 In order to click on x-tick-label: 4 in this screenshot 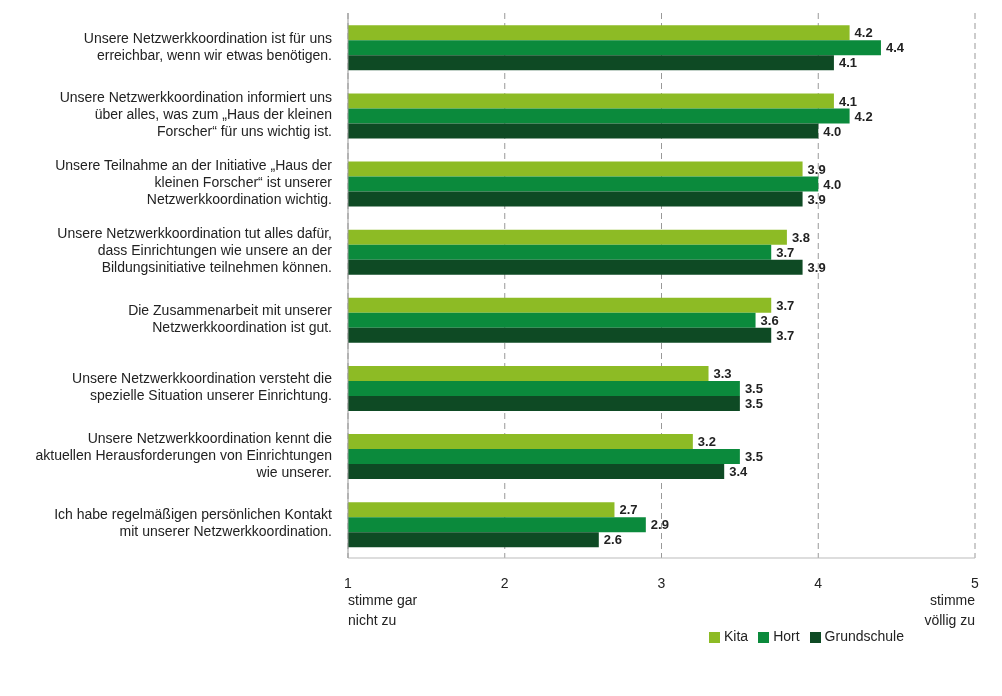, I will do `click(818, 582)`.